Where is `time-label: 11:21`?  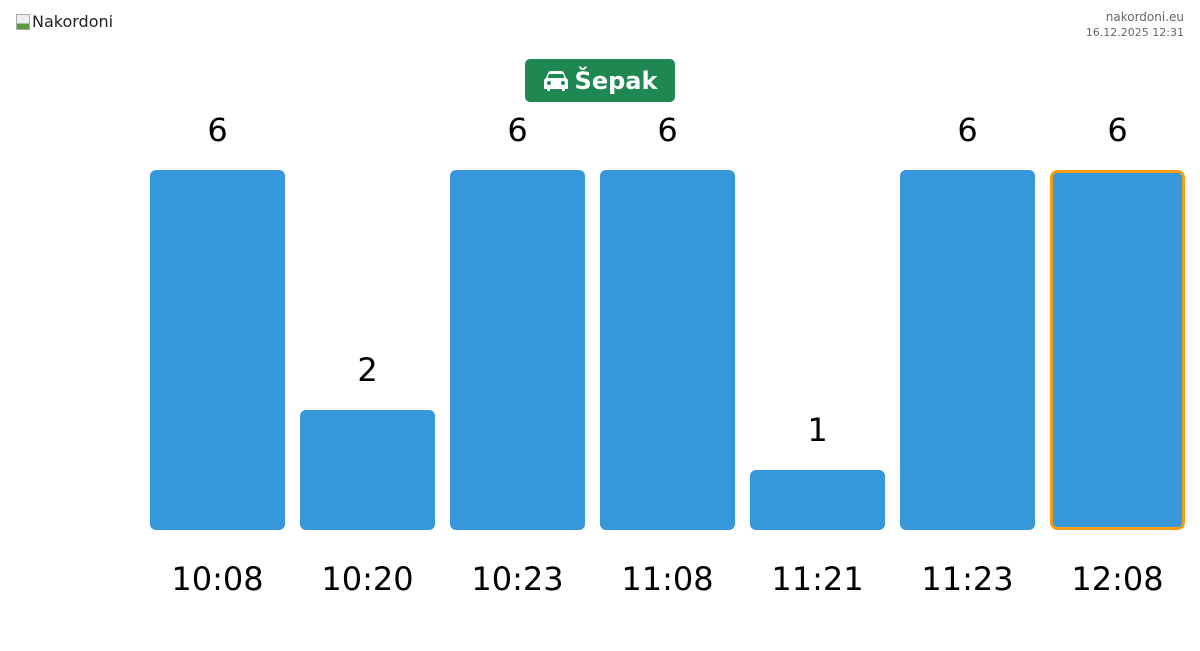
time-label: 11:21 is located at coordinates (817, 579).